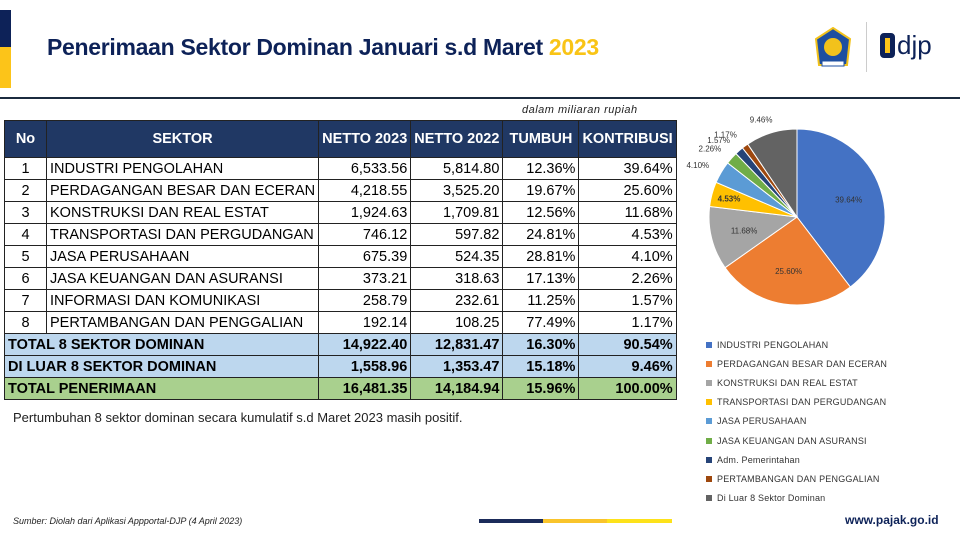  What do you see at coordinates (627, 234) in the screenshot?
I see `table-cell: 4.53%` at bounding box center [627, 234].